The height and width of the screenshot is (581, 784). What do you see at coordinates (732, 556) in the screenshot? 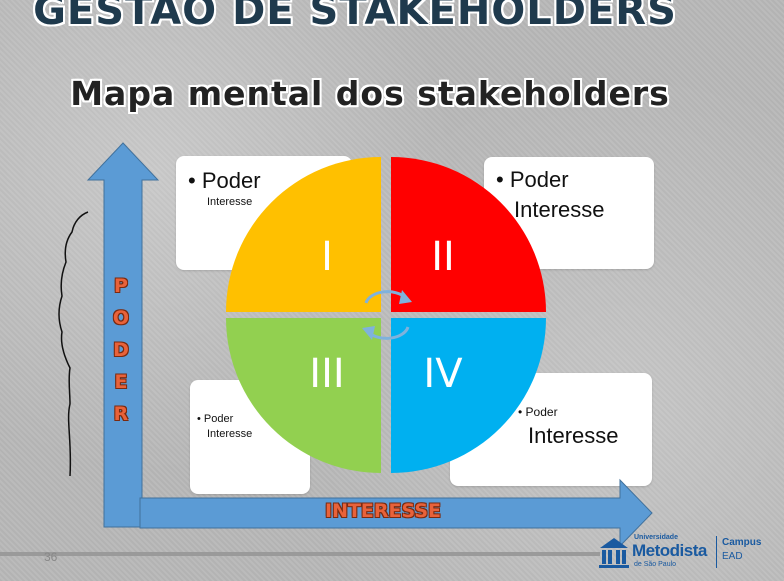
I see `logo-ead: EAD` at bounding box center [732, 556].